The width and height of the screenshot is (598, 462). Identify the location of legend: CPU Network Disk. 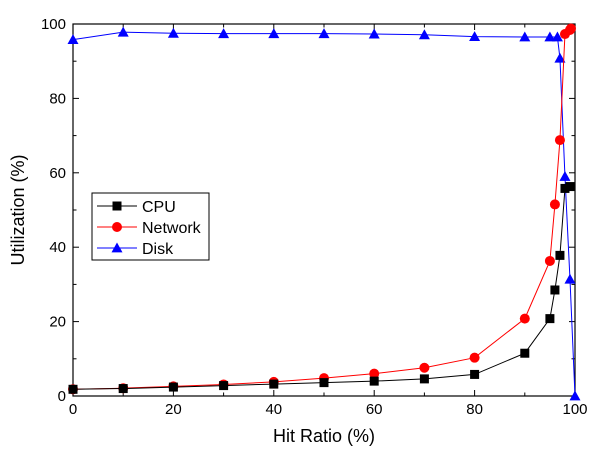
(150, 226).